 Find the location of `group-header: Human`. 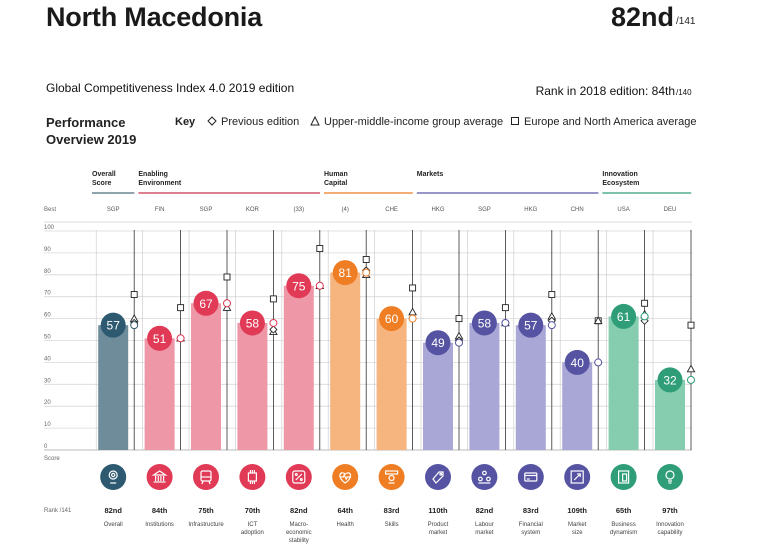

group-header: Human is located at coordinates (336, 174).